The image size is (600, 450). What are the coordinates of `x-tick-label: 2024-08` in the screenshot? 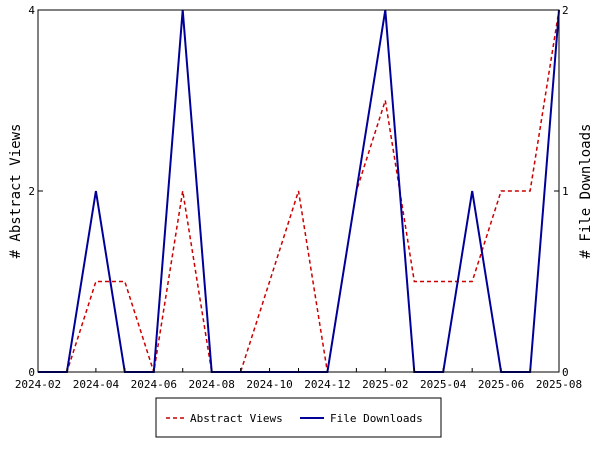 It's located at (211, 384).